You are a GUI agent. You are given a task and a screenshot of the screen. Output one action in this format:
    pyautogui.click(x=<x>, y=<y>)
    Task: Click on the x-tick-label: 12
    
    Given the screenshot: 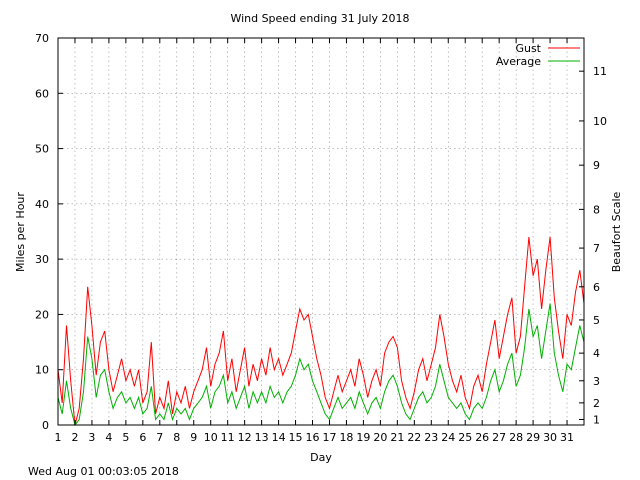 What is the action you would take?
    pyautogui.click(x=245, y=437)
    